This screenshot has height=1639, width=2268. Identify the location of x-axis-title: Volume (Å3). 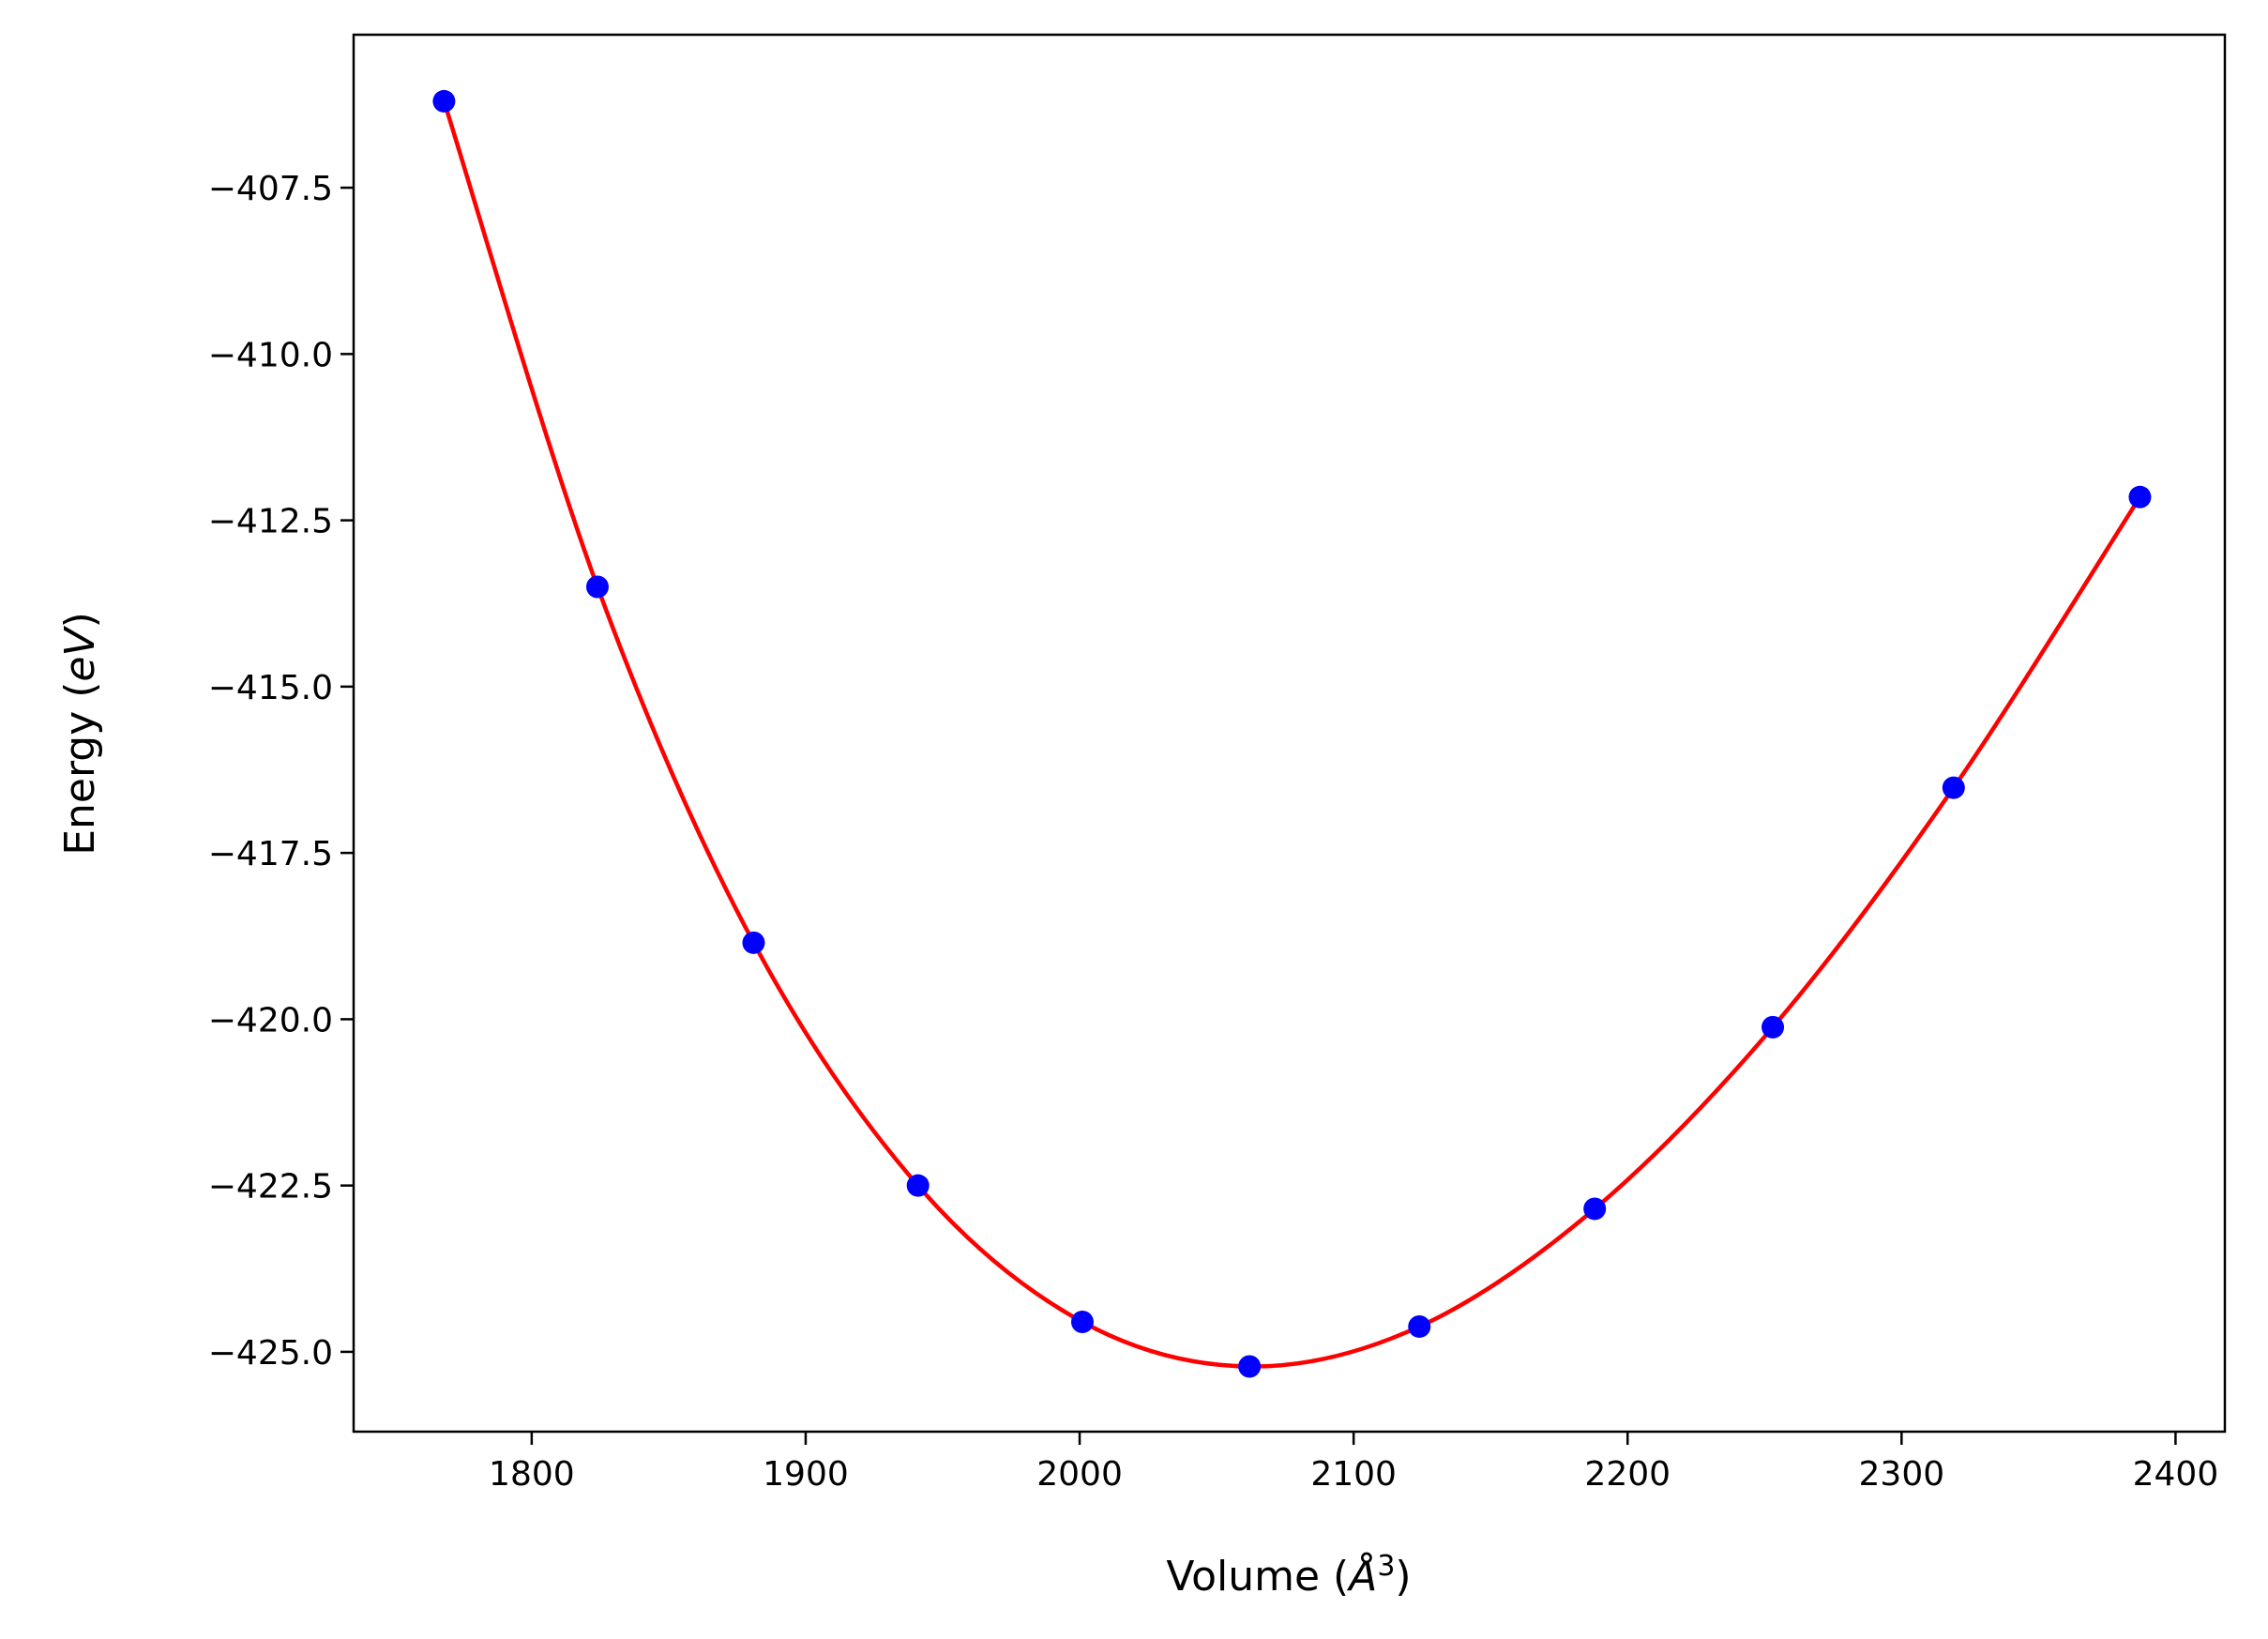
(1288, 1575).